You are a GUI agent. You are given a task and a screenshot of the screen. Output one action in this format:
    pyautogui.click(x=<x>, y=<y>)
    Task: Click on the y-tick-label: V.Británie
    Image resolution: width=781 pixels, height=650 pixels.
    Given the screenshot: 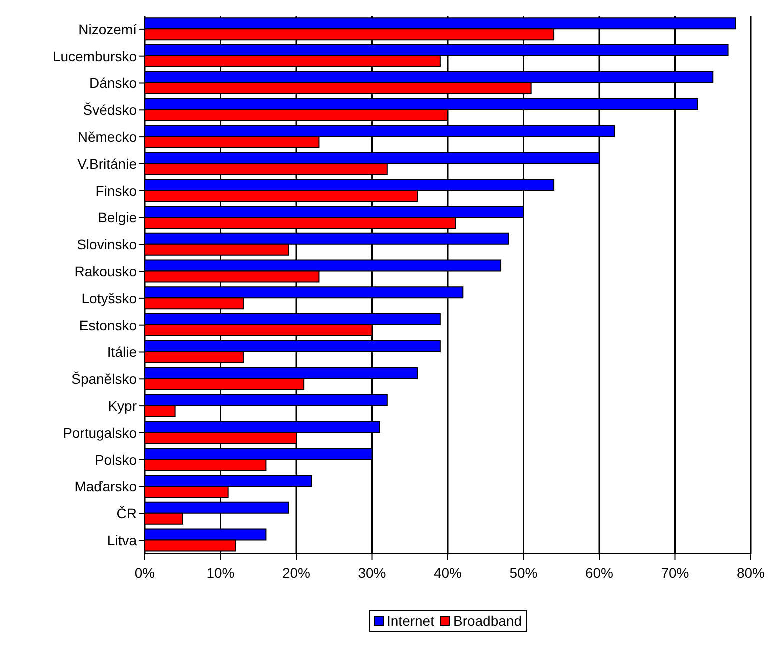 What is the action you would take?
    pyautogui.click(x=108, y=164)
    